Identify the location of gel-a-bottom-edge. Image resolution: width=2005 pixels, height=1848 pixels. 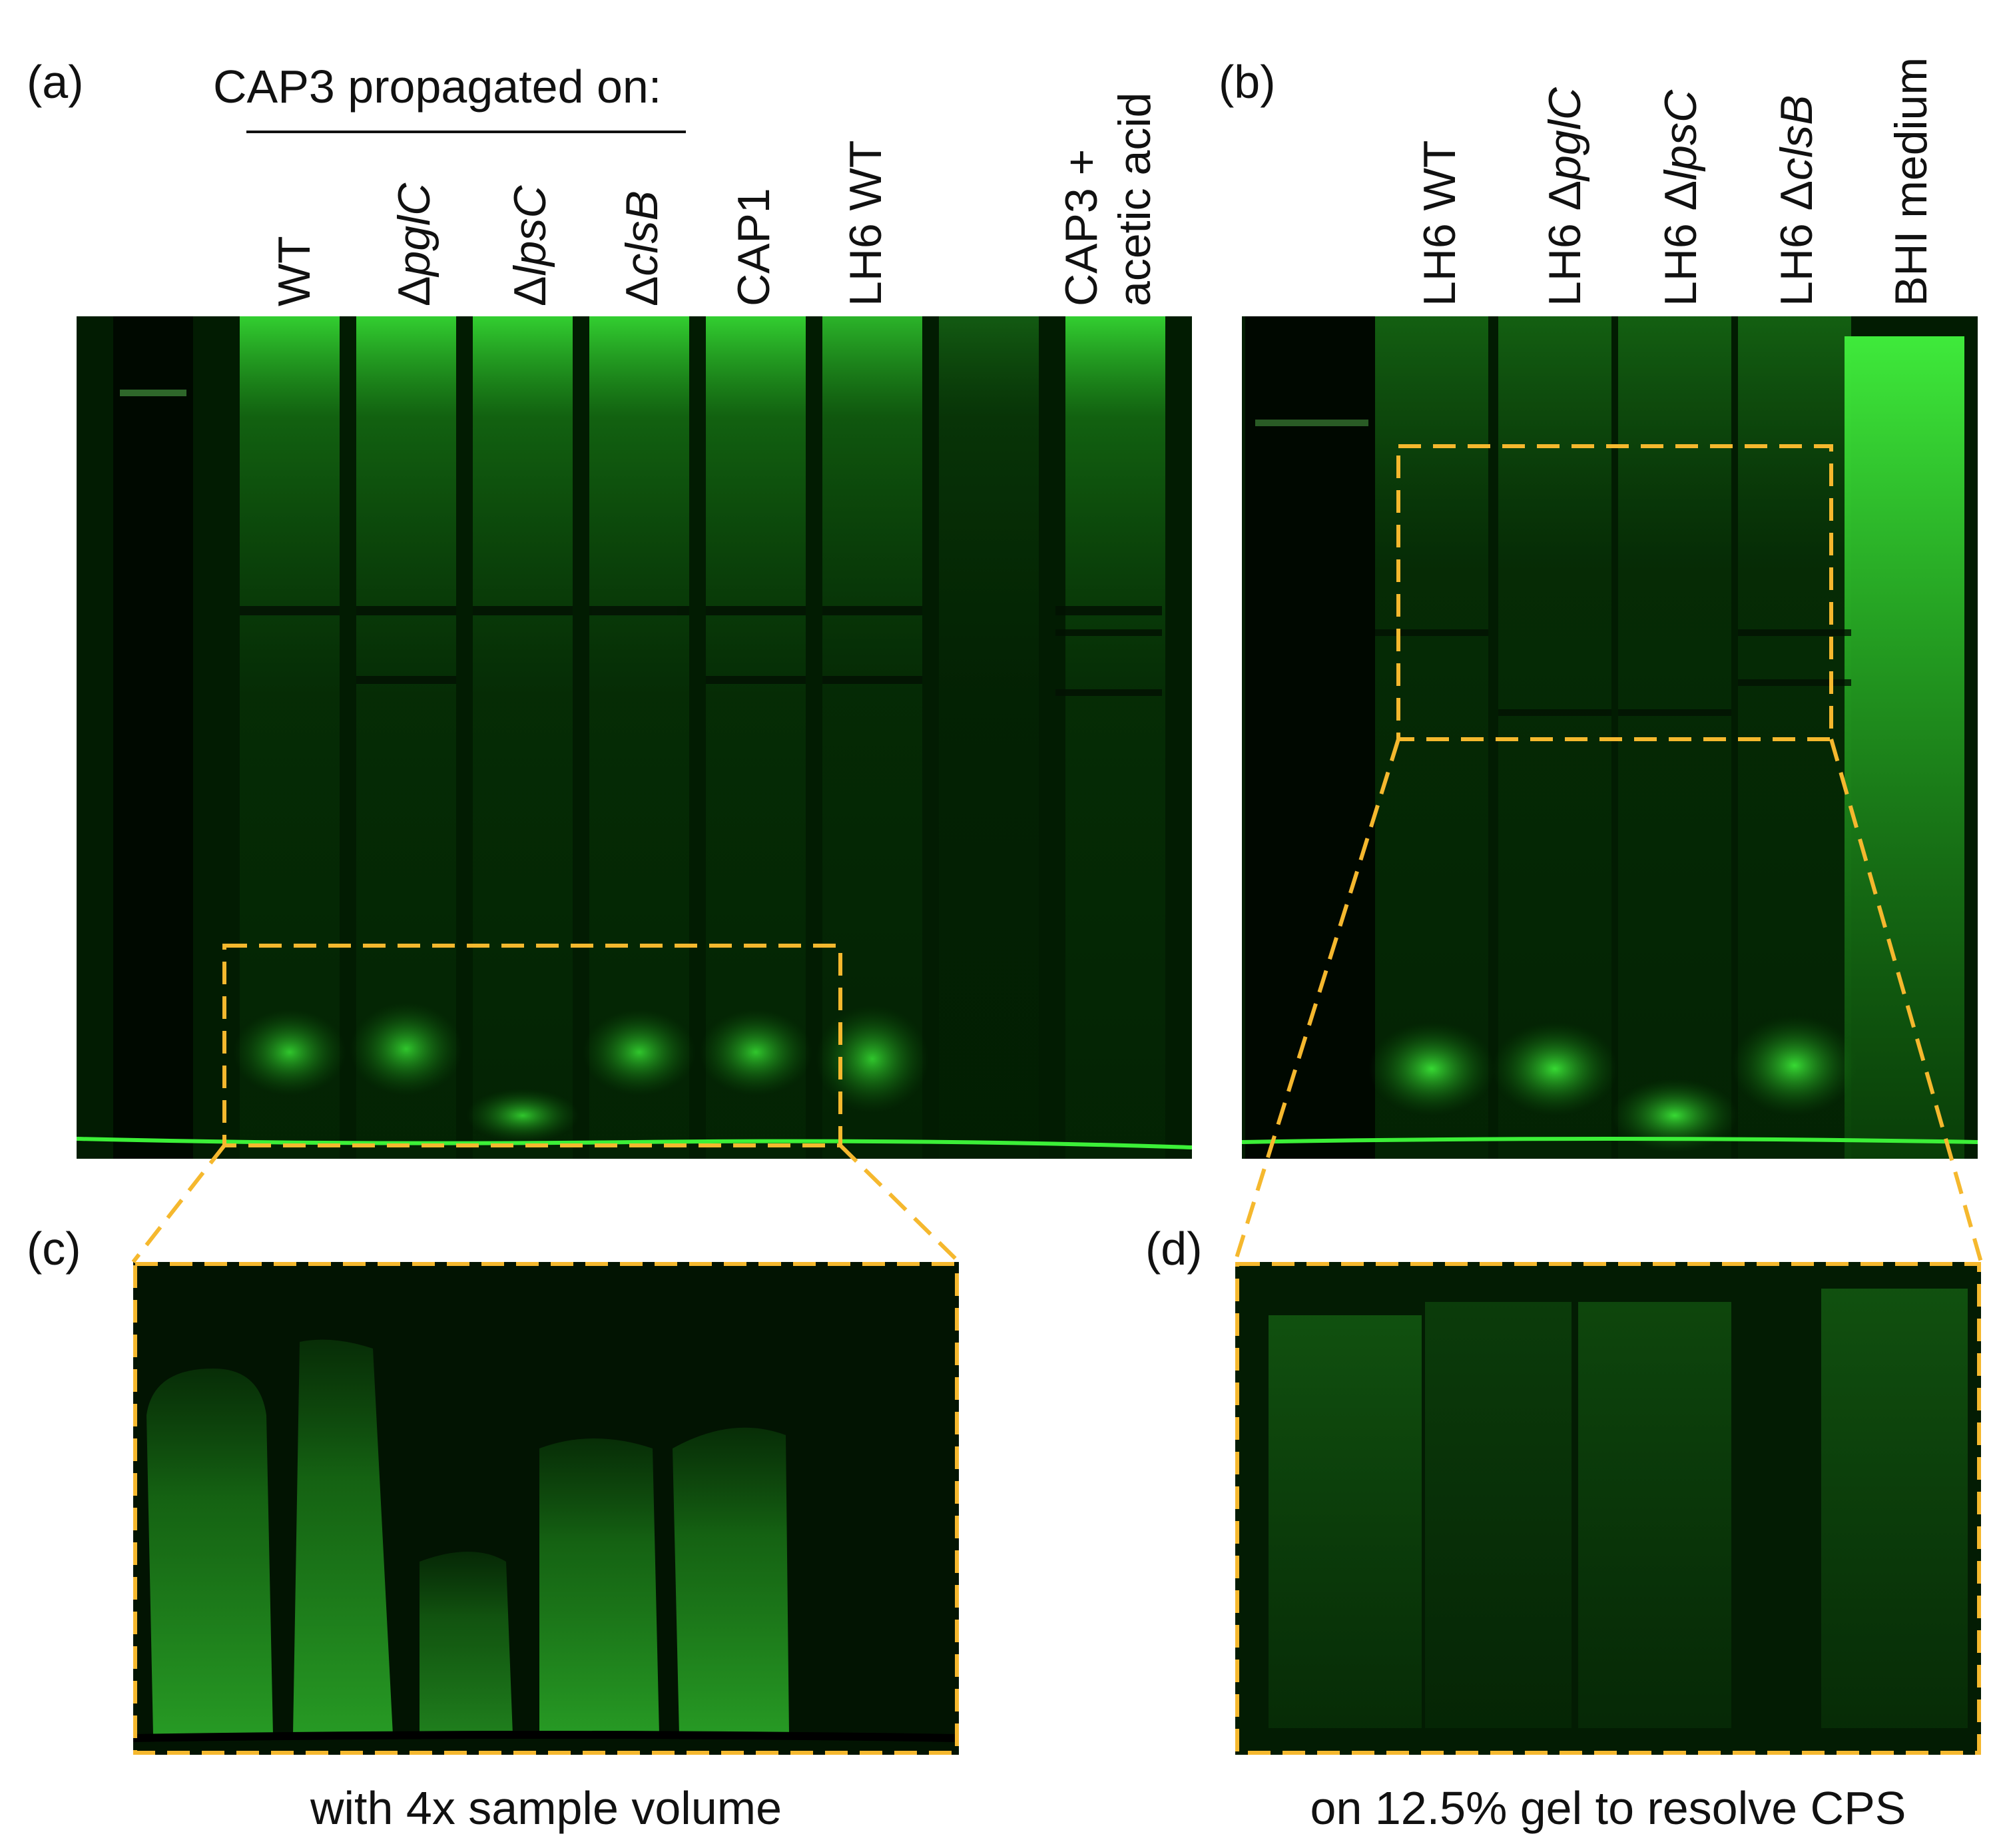
(634, 1143).